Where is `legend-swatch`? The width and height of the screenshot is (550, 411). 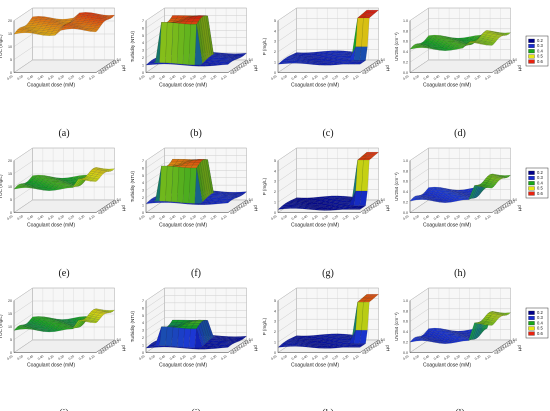
legend-swatch is located at coordinates (531, 323).